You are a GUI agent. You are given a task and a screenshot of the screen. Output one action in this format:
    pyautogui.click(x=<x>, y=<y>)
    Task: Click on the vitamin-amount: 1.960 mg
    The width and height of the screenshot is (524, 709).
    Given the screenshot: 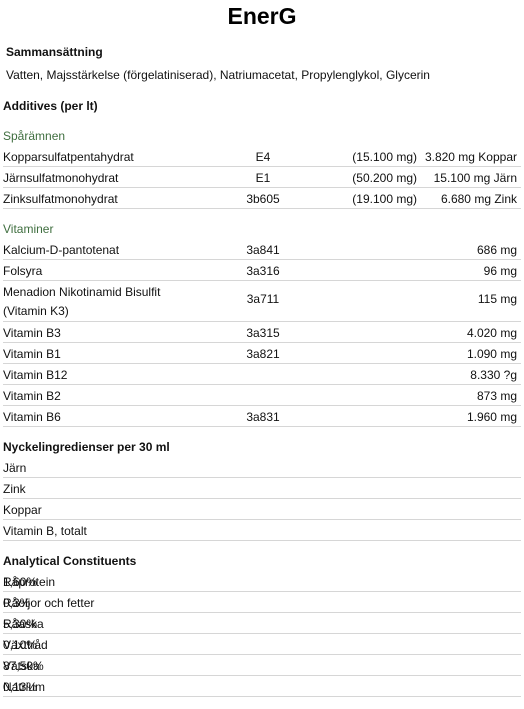 What is the action you would take?
    pyautogui.click(x=491, y=417)
    